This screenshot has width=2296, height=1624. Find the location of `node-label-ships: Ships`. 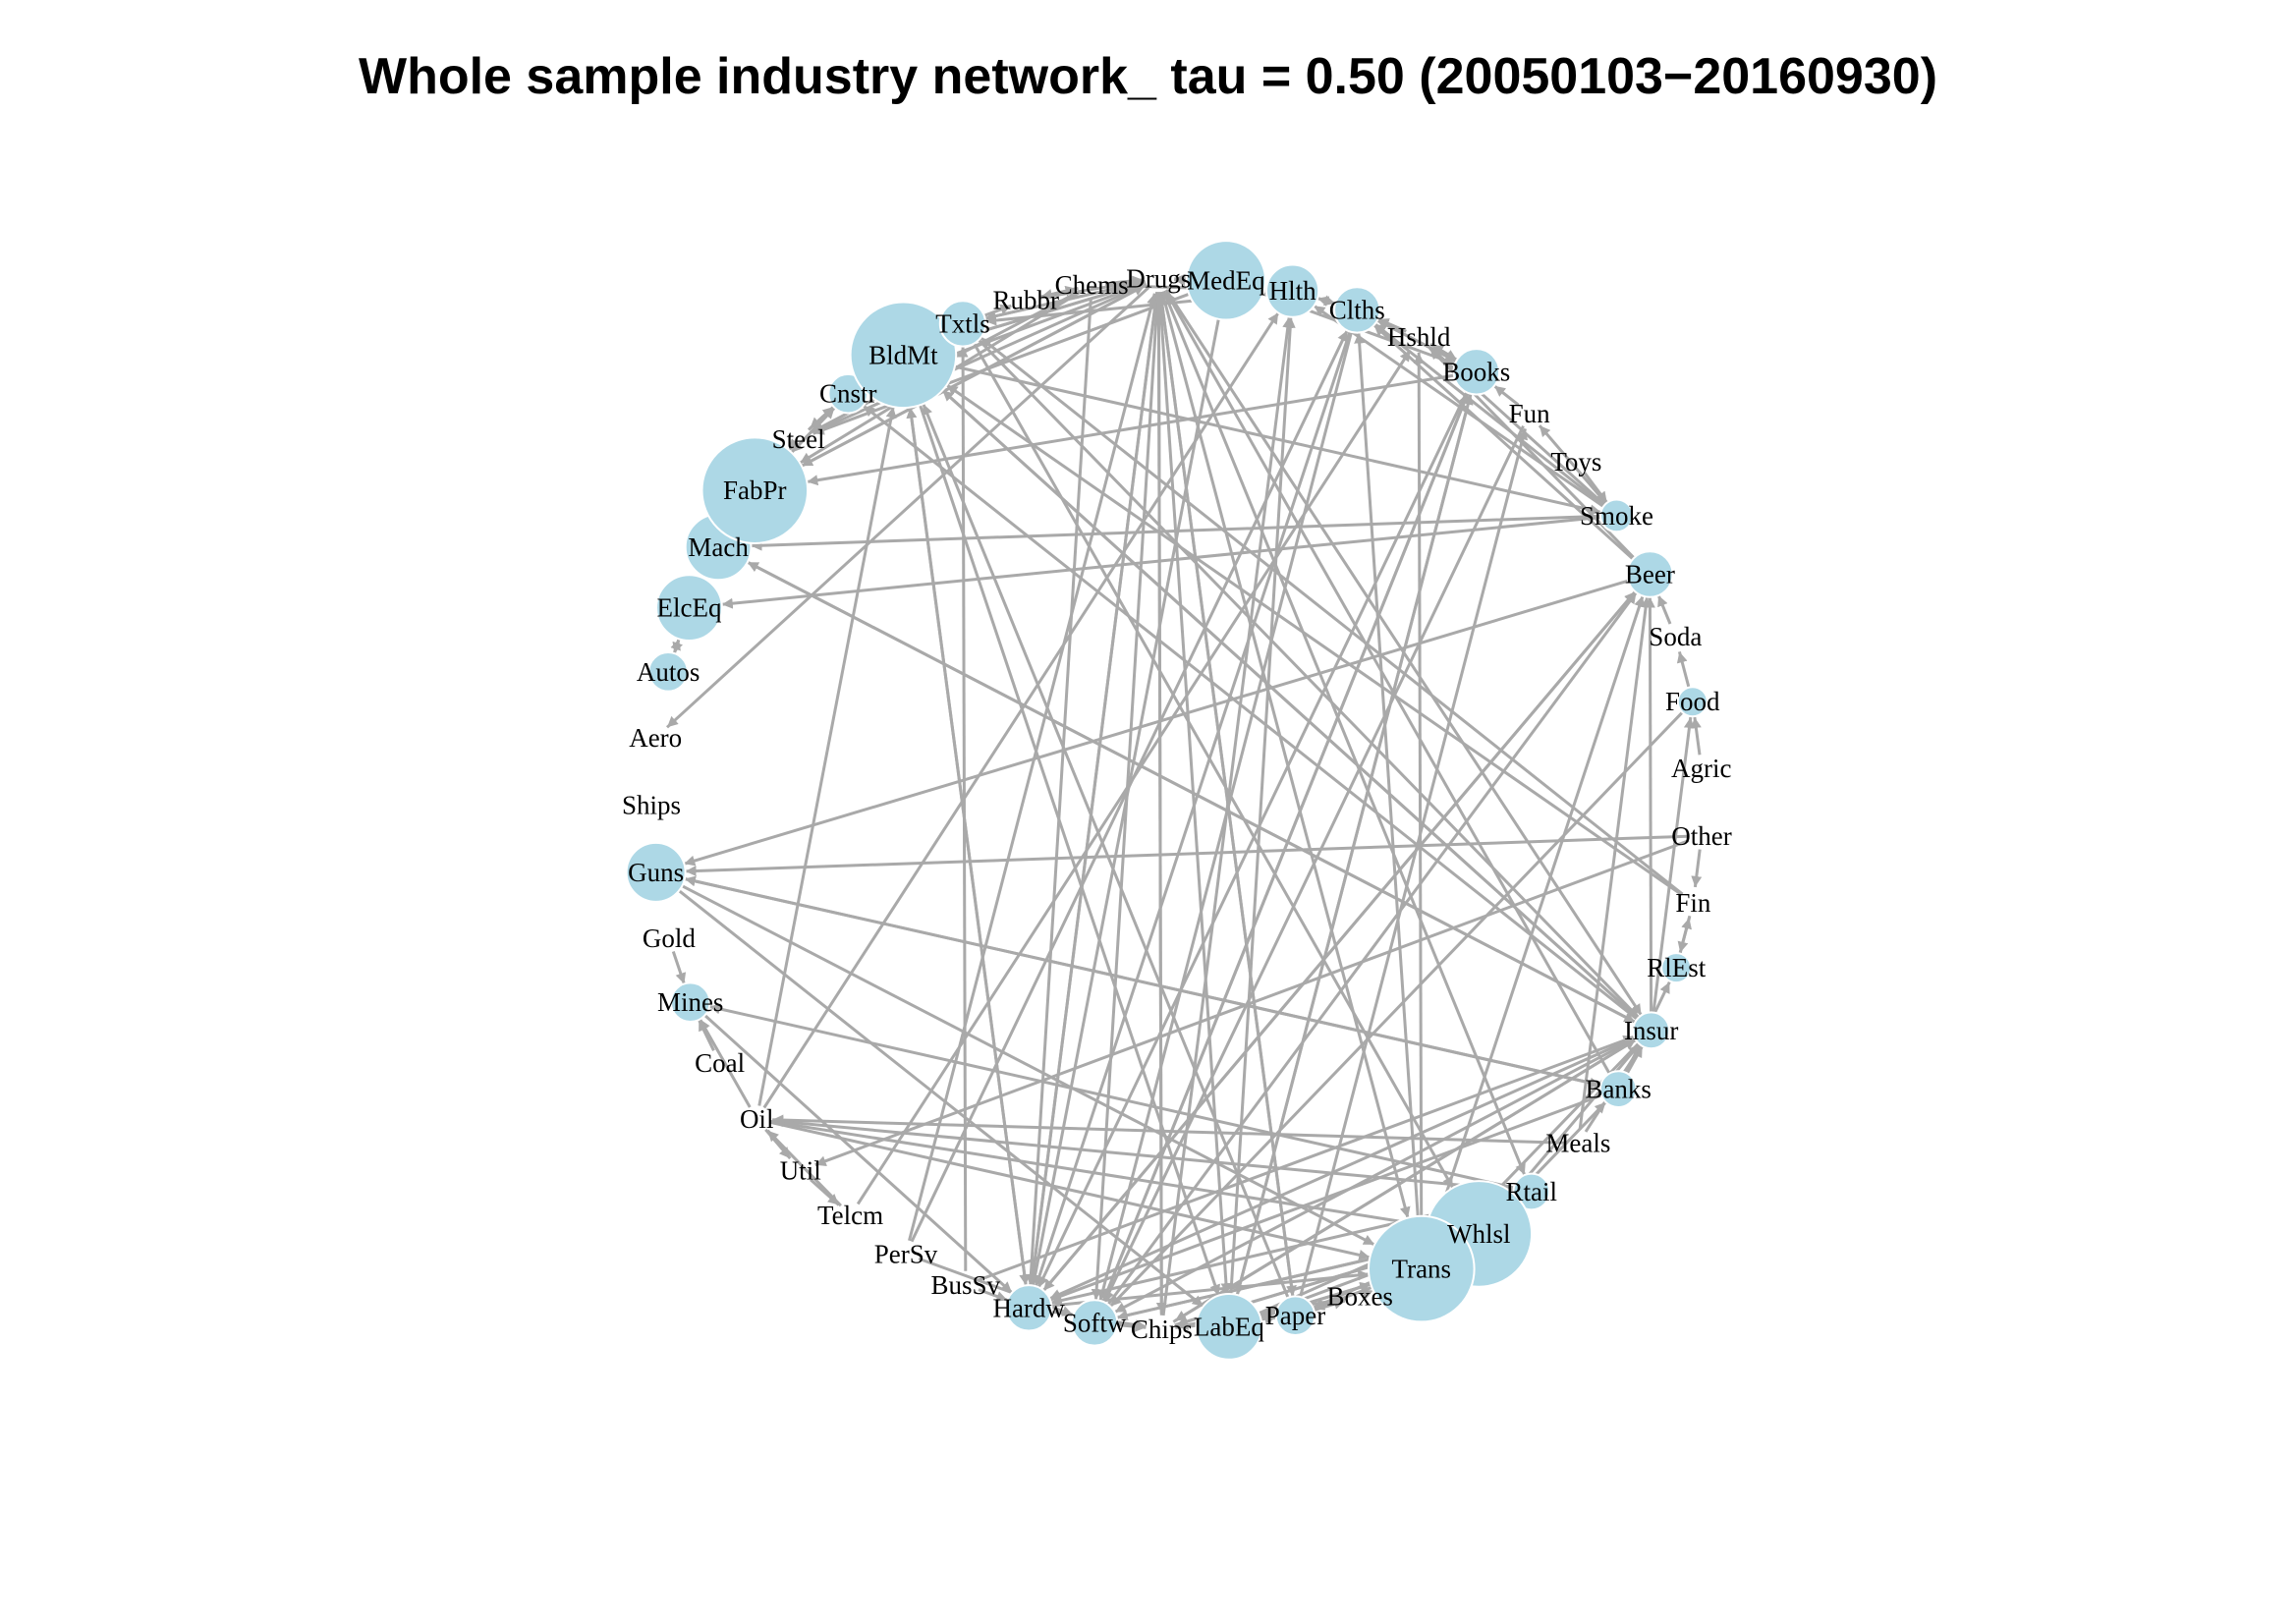

node-label-ships: Ships is located at coordinates (651, 805).